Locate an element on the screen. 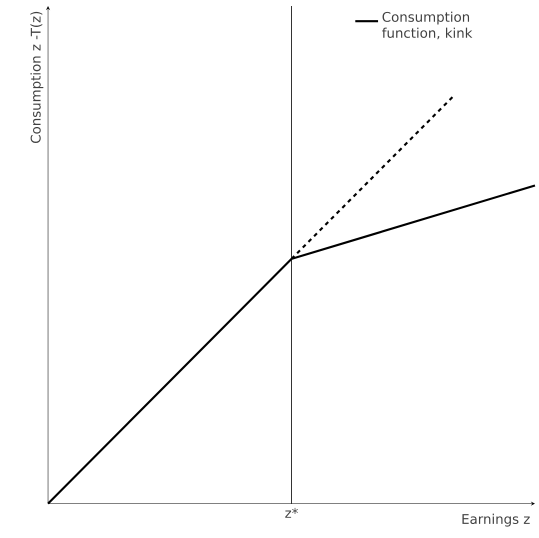 The image size is (539, 538). legend-label: Consumption function, kink is located at coordinates (427, 26).